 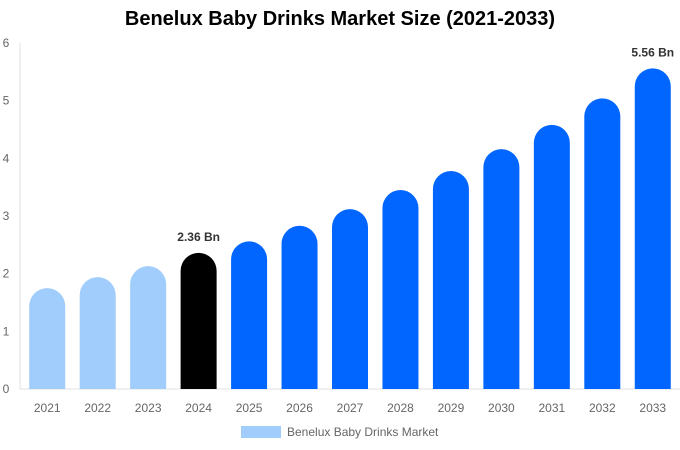 What do you see at coordinates (198, 408) in the screenshot?
I see `x-tick-label: 2024` at bounding box center [198, 408].